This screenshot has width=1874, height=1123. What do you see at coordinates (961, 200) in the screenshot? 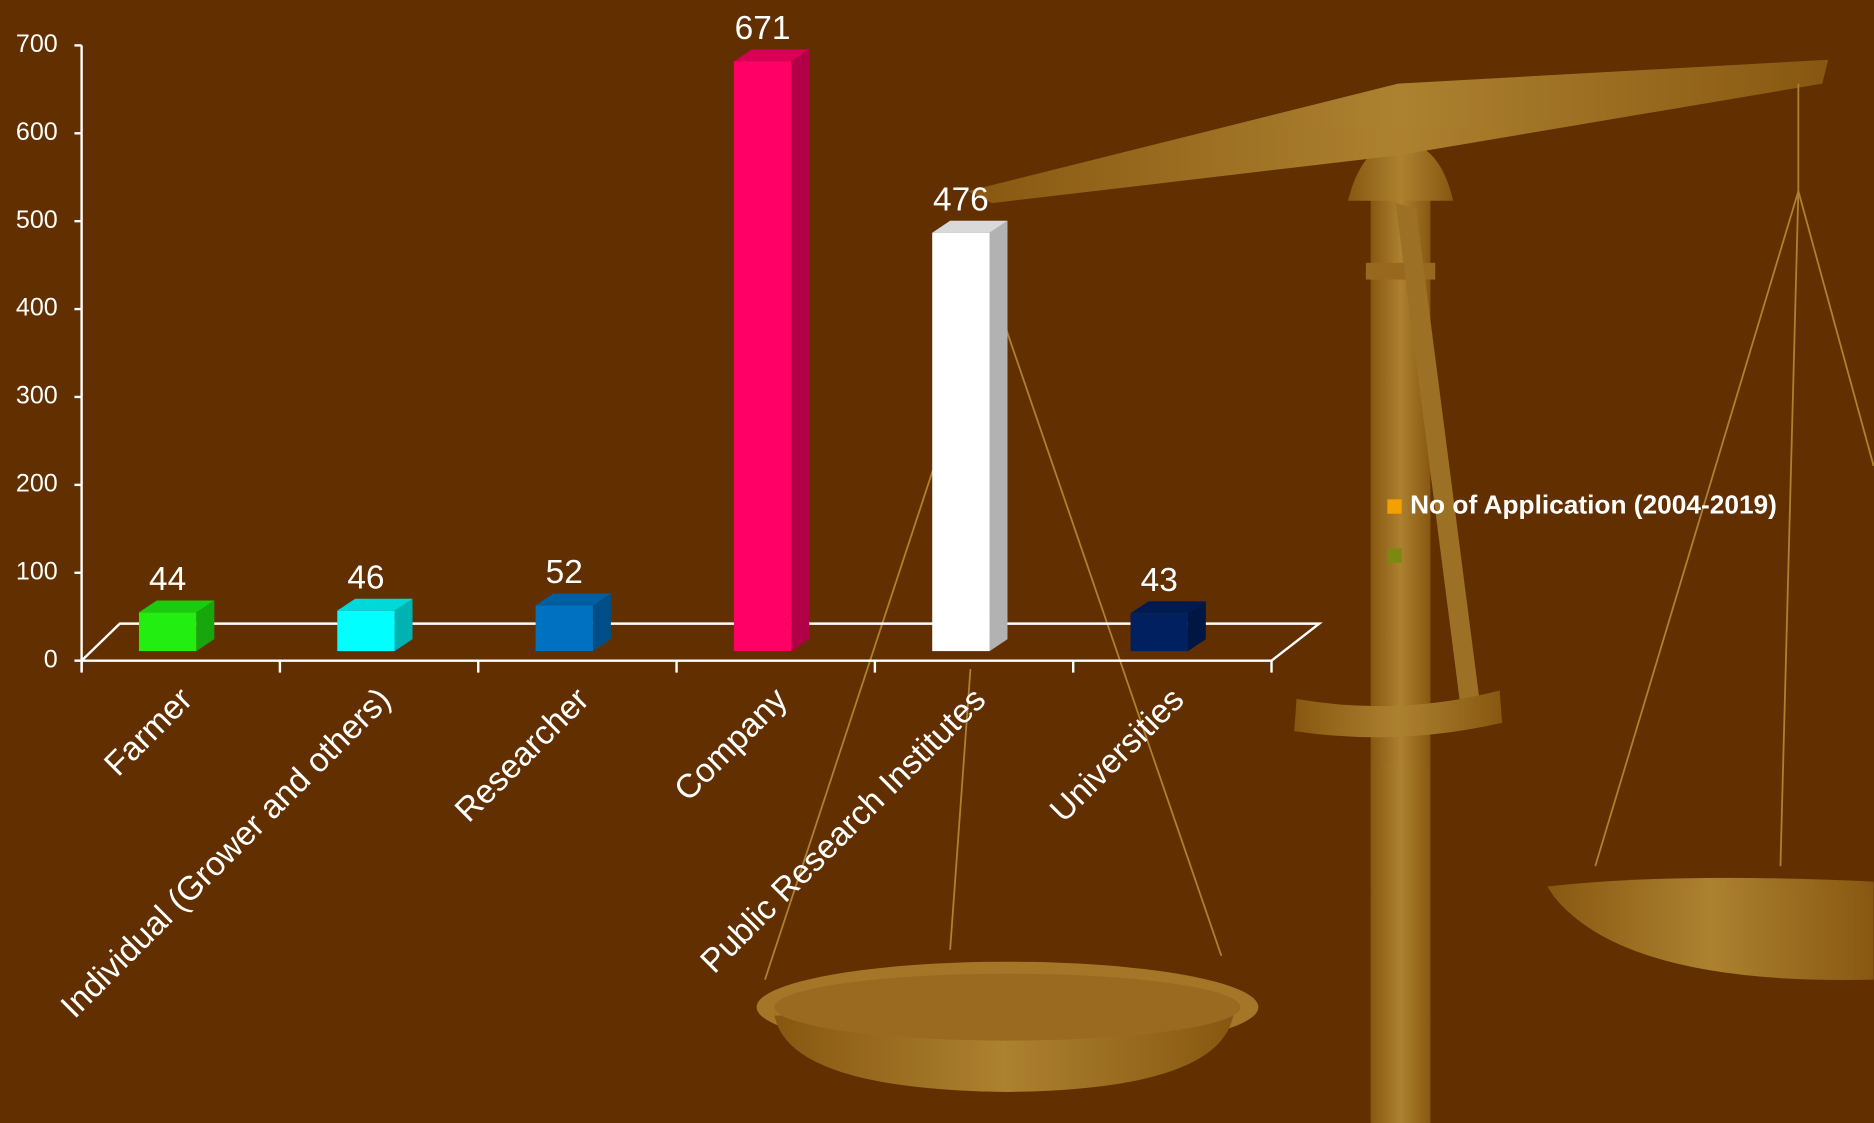
I see `data-label: 476` at bounding box center [961, 200].